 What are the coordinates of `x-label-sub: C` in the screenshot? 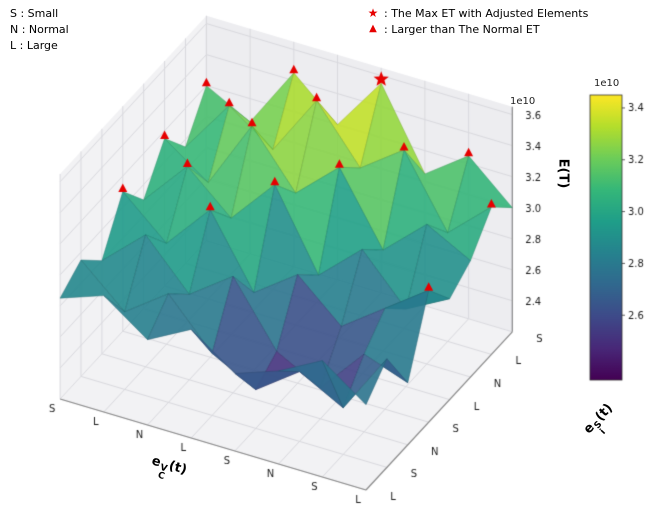 It's located at (161, 476).